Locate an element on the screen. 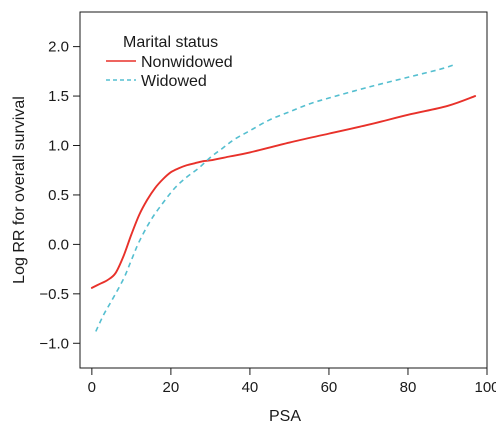 The image size is (496, 430). y-axis: −1.0 −0.5 0.0 0.5 1.0 1.5 2.0 is located at coordinates (59, 195).